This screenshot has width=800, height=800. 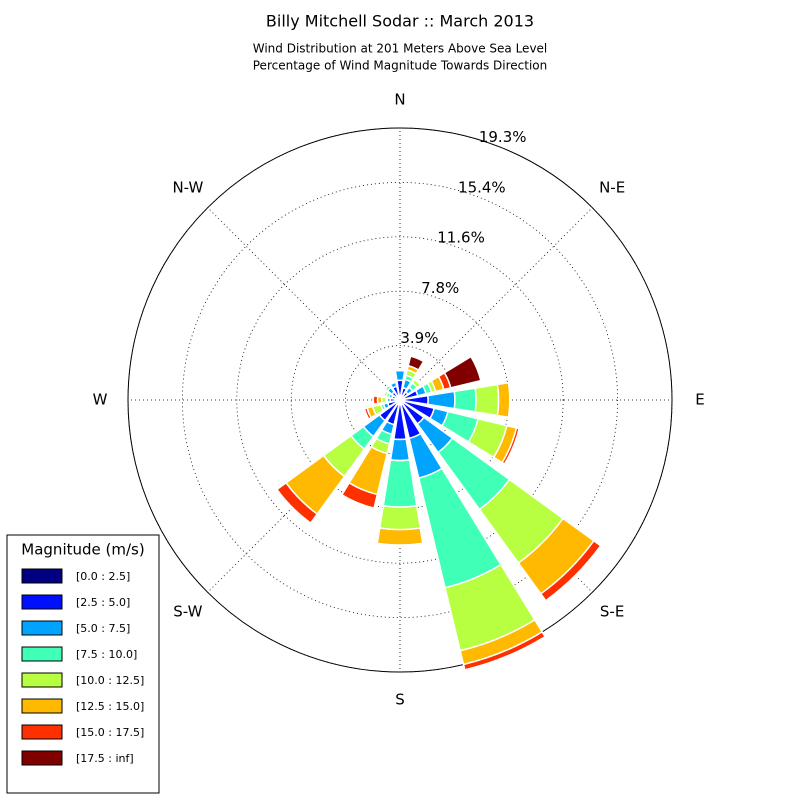 I want to click on legend-label: [10.0 : 12.5], so click(x=110, y=680).